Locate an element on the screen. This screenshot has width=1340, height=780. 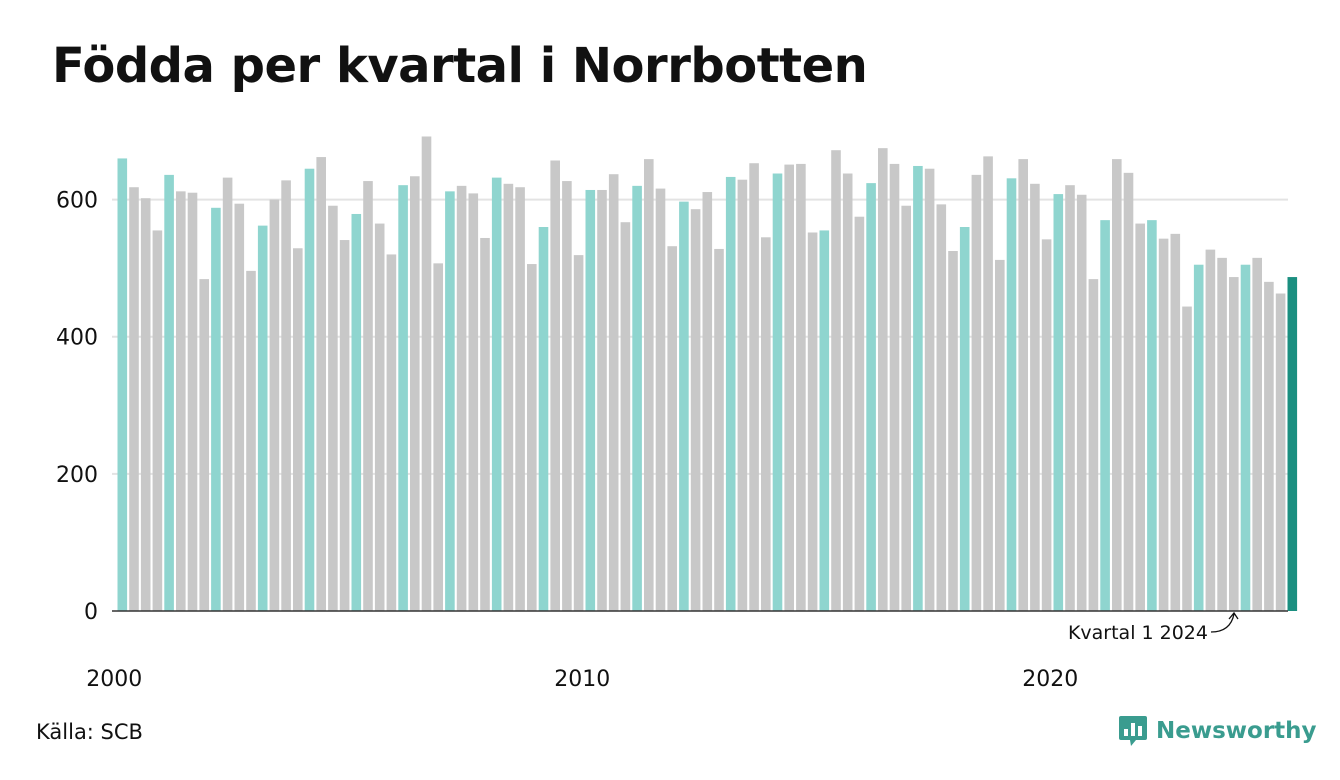
annotation-arrow is located at coordinates (1224, 622).